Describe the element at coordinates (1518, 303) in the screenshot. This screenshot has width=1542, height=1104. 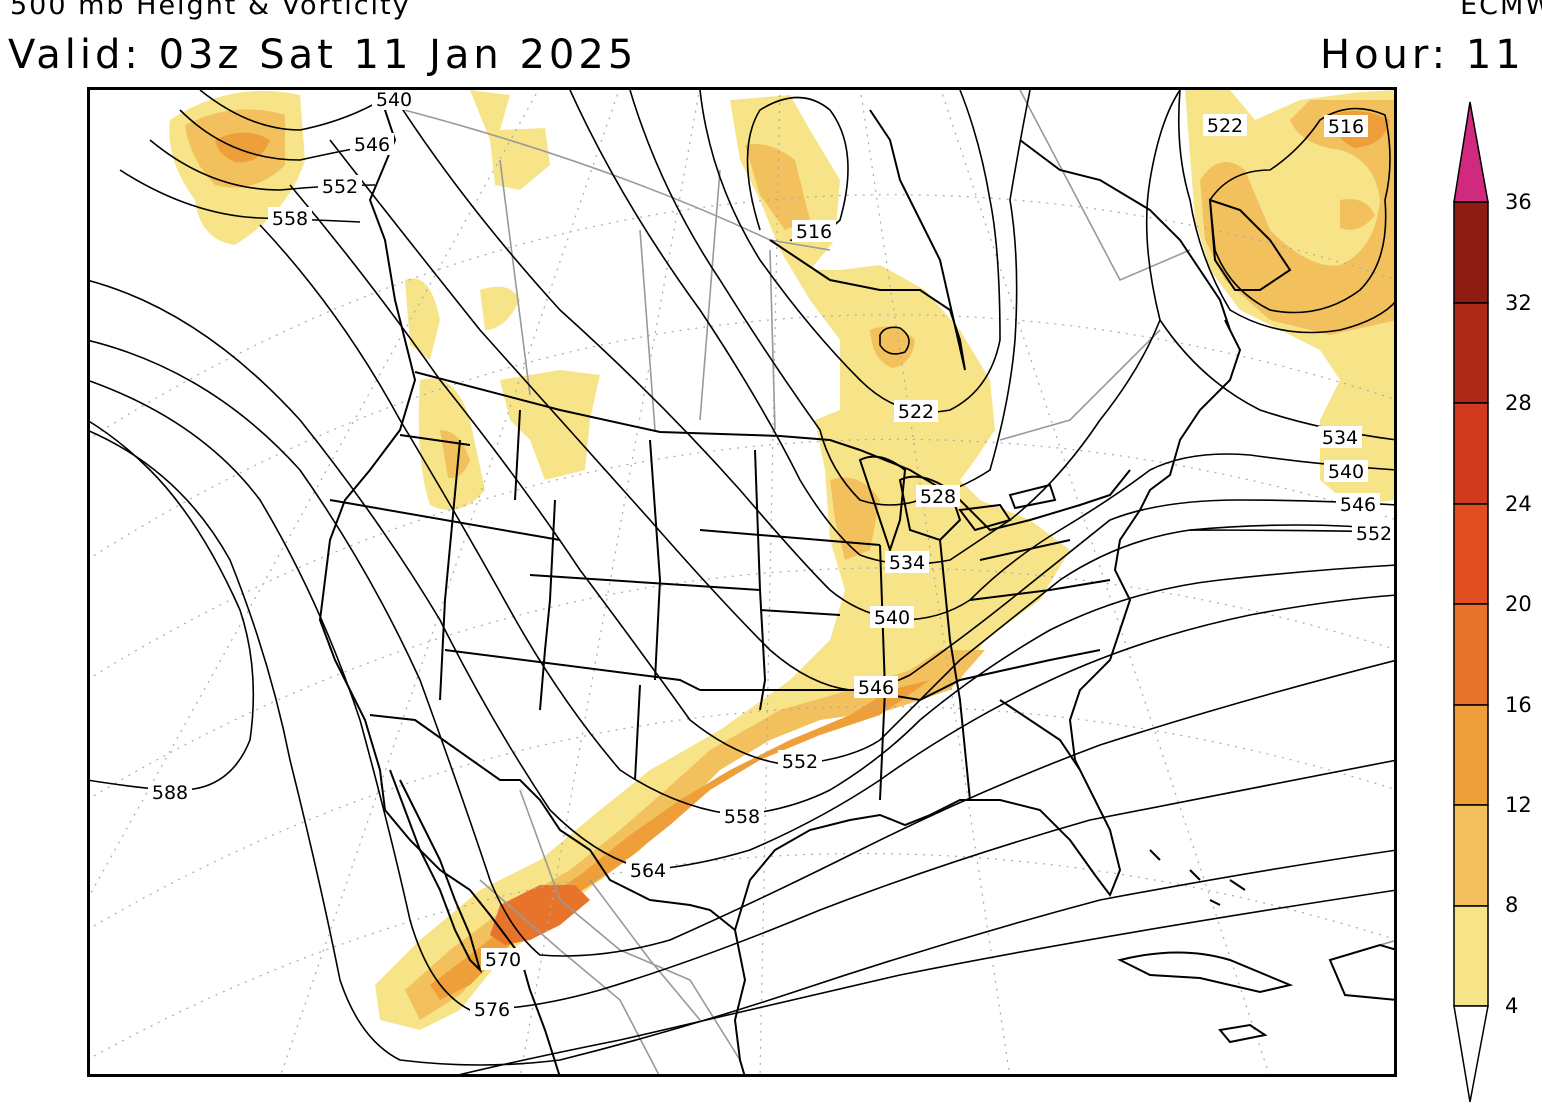
I see `colorbar-tick-label: 32` at that location.